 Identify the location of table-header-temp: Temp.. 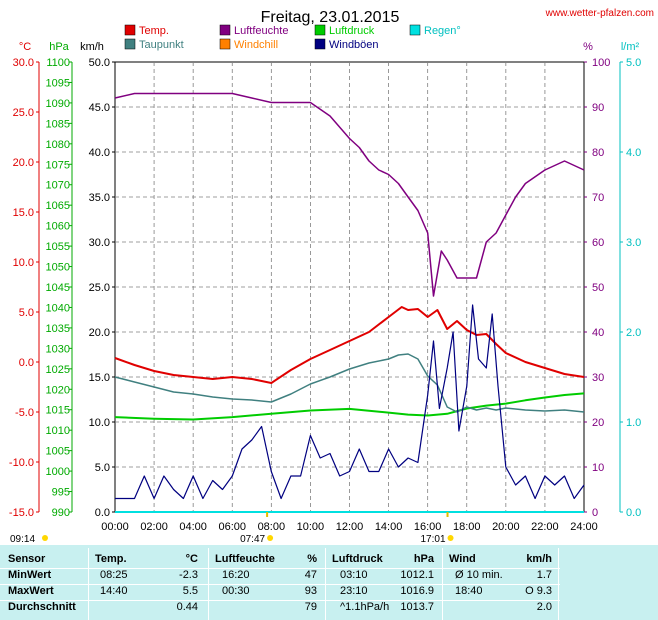
(111, 559).